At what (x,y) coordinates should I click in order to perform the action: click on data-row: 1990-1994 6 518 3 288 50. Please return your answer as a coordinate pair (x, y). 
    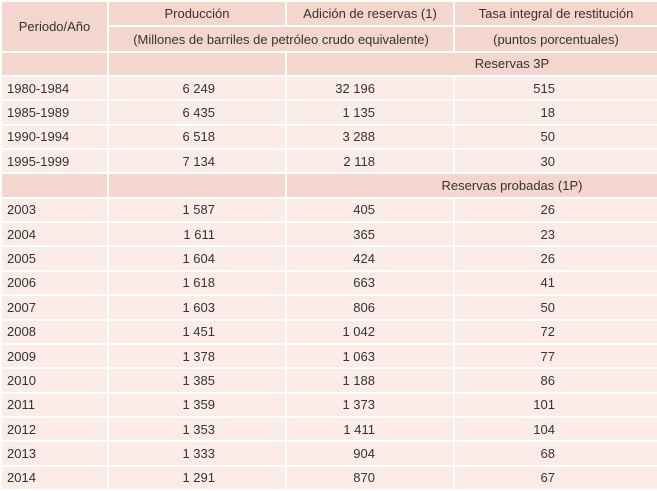
    Looking at the image, I should click on (328, 137).